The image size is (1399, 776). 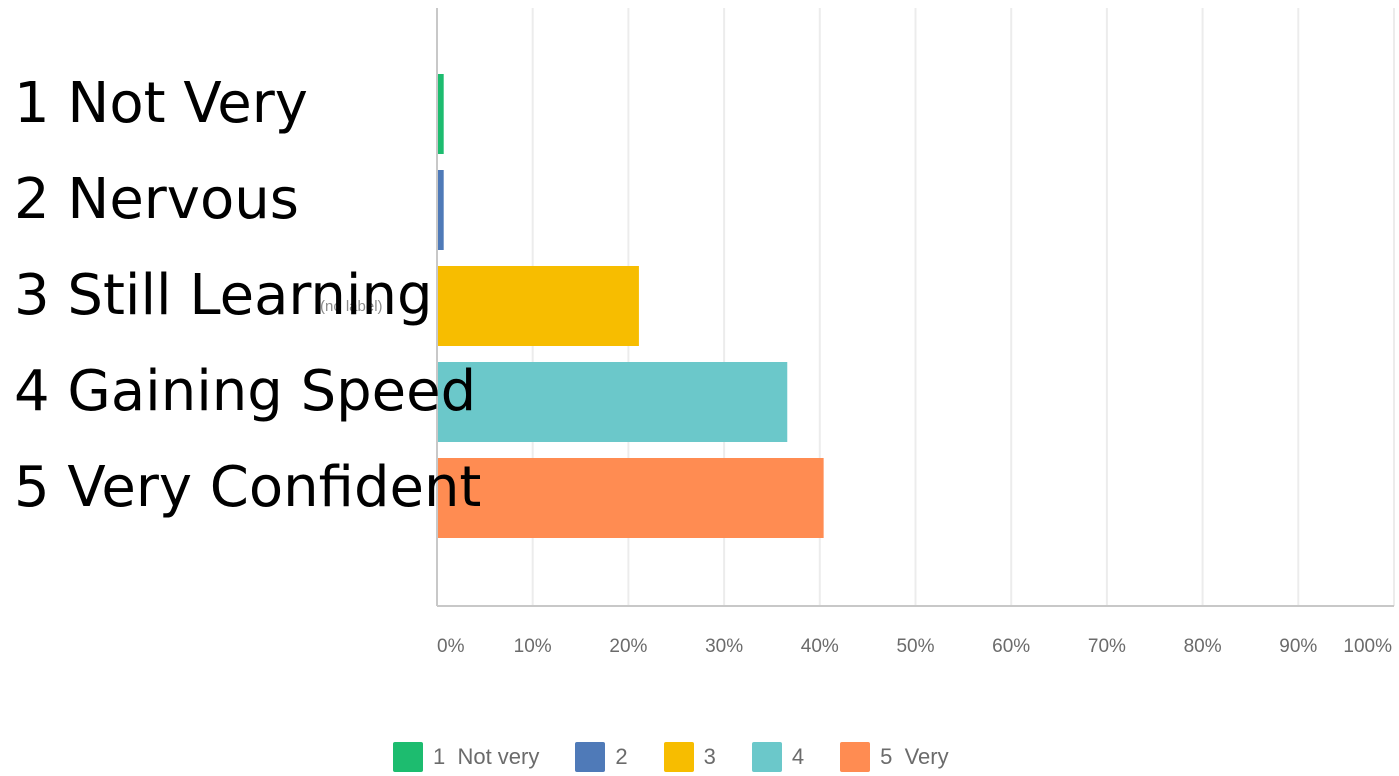 I want to click on legend: 1 Not very 2 3 4 5 Very, so click(x=689, y=757).